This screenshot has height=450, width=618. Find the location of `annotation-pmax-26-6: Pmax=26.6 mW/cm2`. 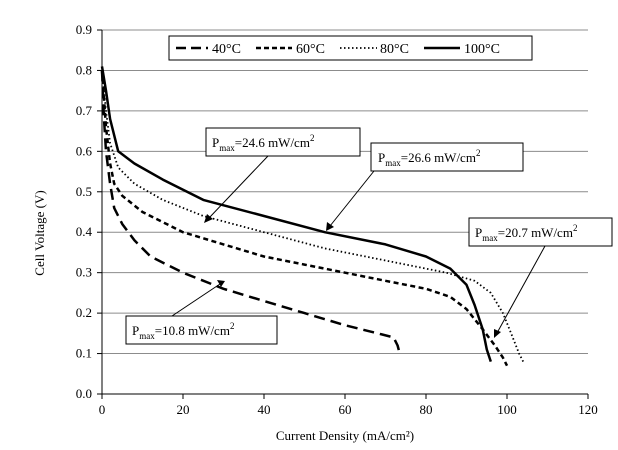

annotation-pmax-26-6: Pmax=26.6 mW/cm2 is located at coordinates (447, 157).